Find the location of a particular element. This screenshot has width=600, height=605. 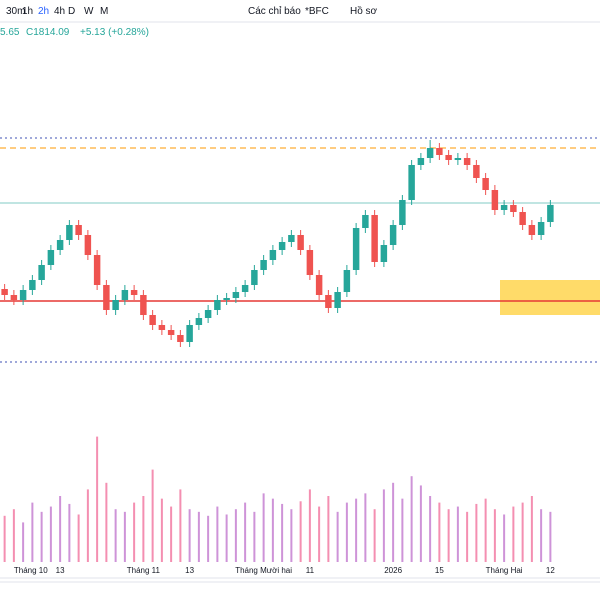

x-tick-label: 12 is located at coordinates (550, 570).